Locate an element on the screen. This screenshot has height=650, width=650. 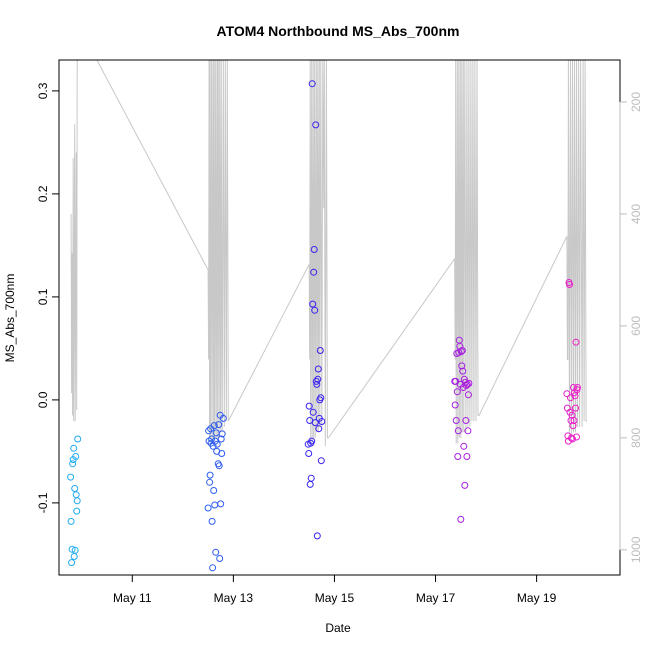
secondary-y-tick-label: 800 is located at coordinates (636, 438).